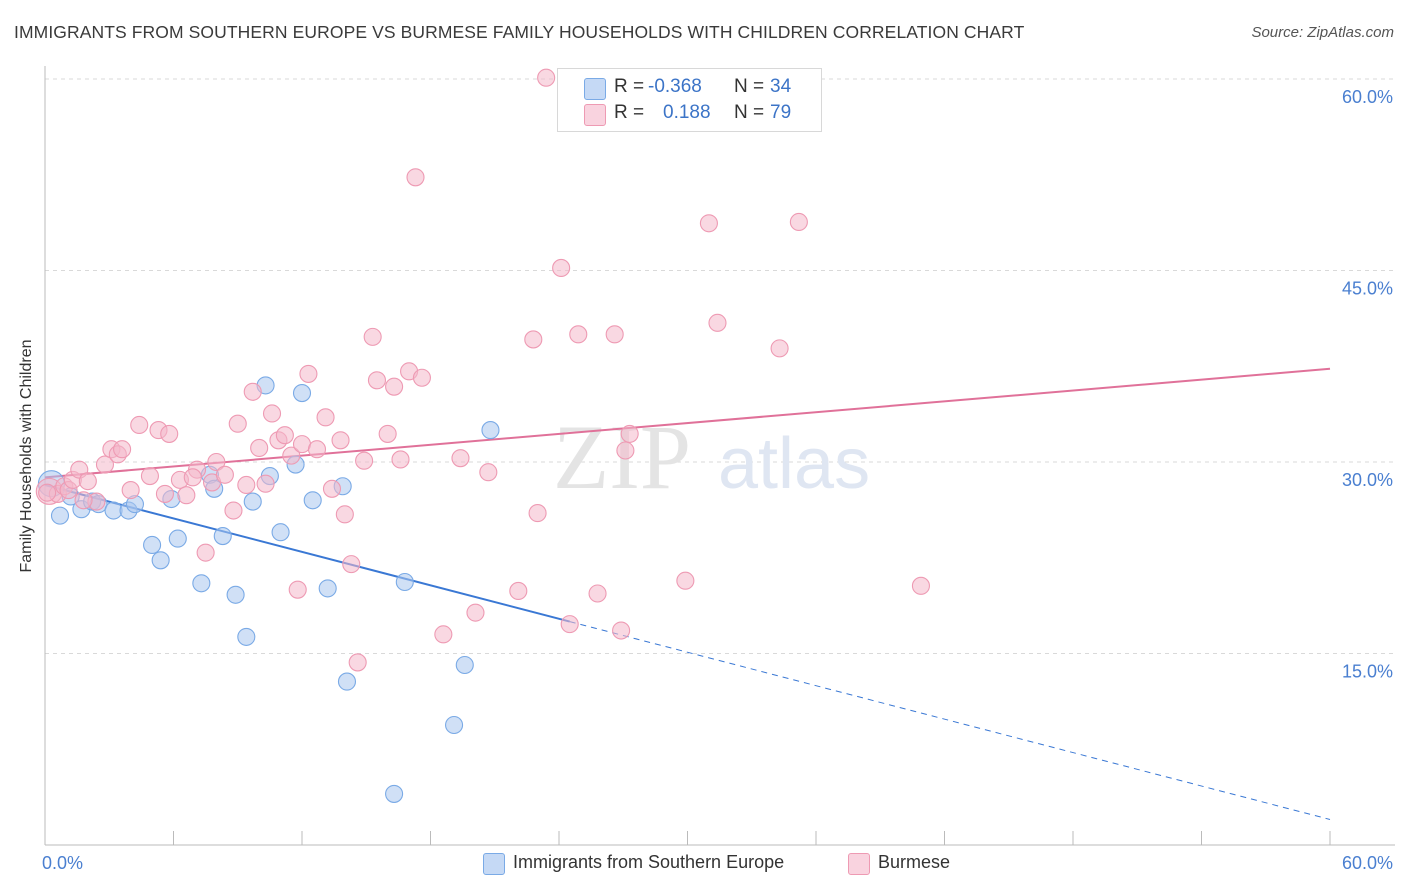  I want to click on legend-label: Burmese, so click(914, 862).